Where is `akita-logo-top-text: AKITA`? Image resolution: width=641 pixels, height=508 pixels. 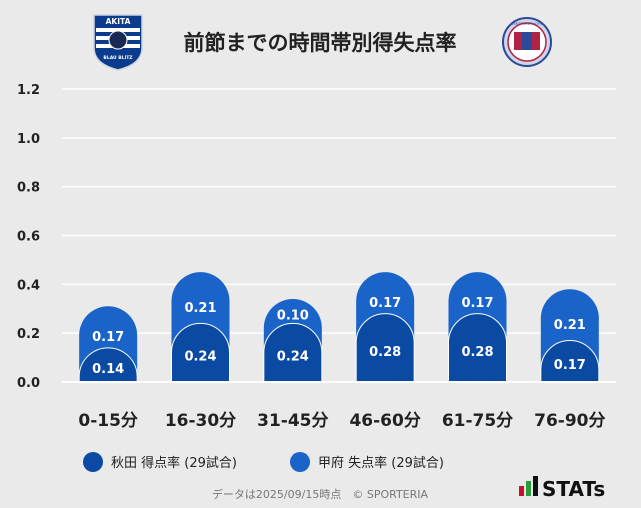 akita-logo-top-text: AKITA is located at coordinates (118, 21).